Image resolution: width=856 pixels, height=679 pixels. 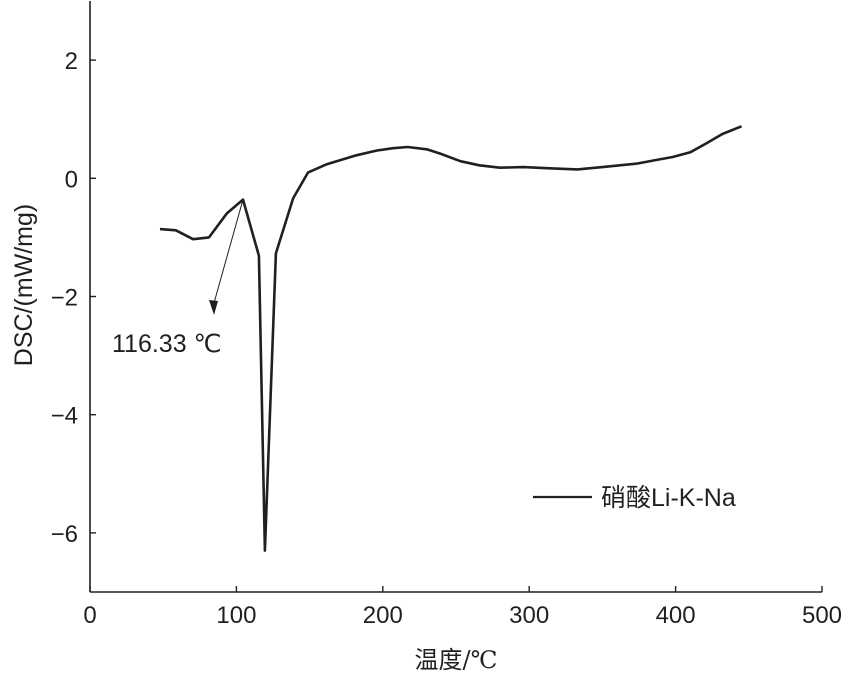 I want to click on annotation-label: 116.33 ℃, so click(x=167, y=344).